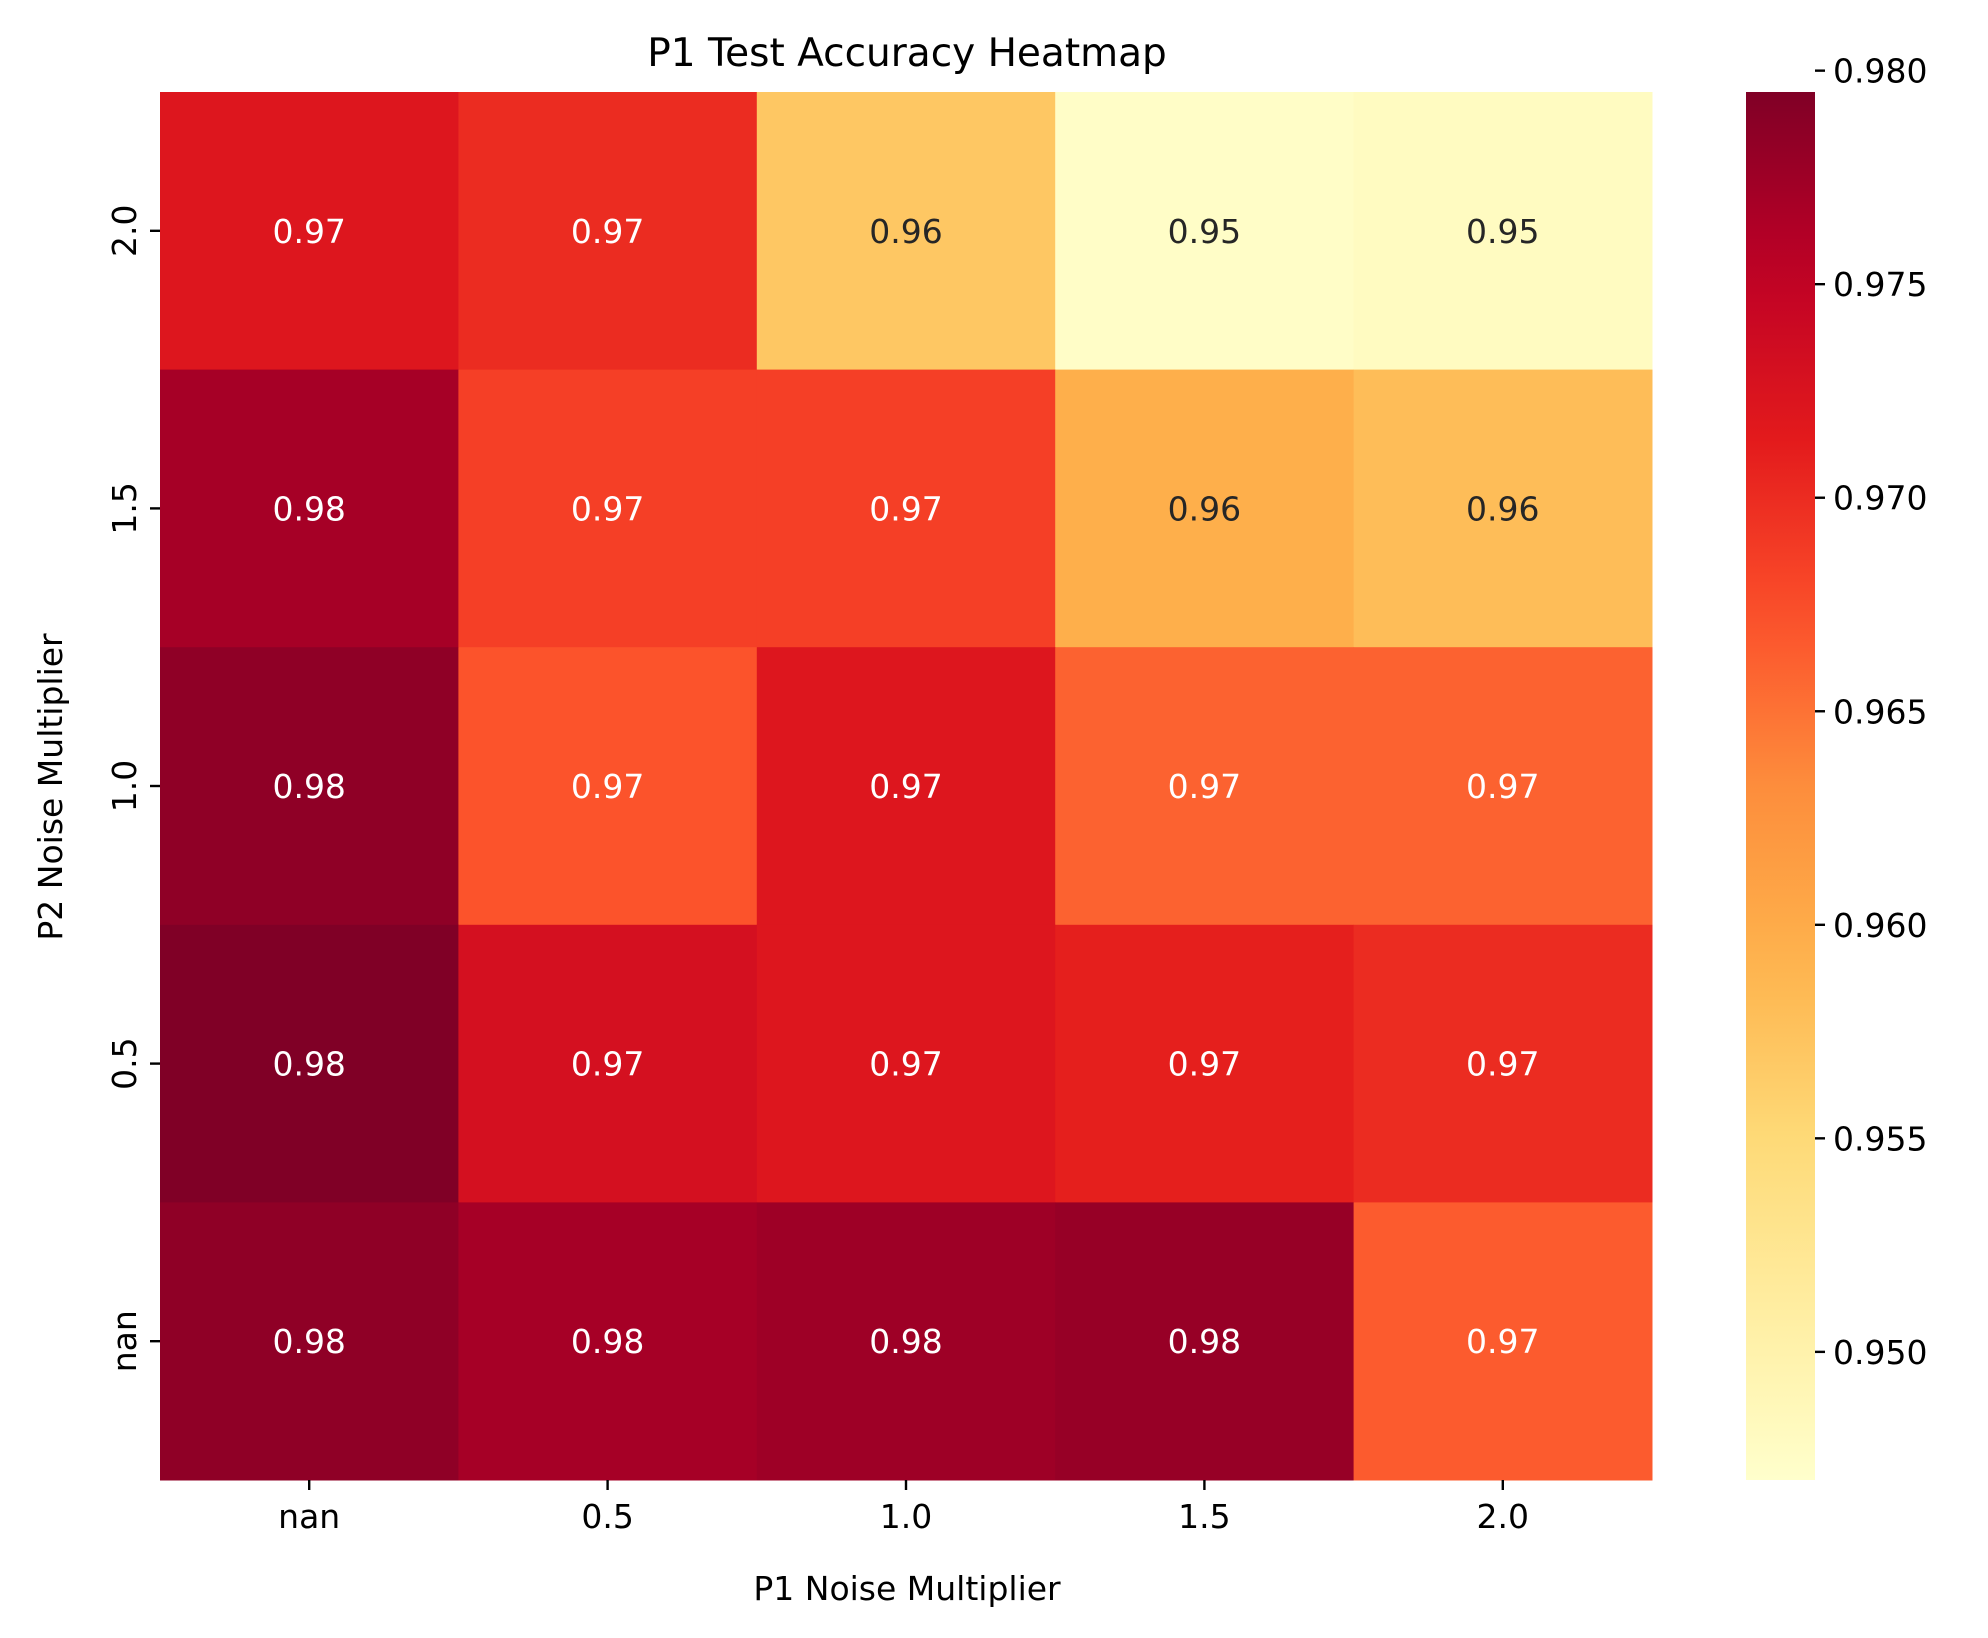 This screenshot has height=1638, width=1988. What do you see at coordinates (1880, 925) in the screenshot?
I see `colorbar-tick-label: 0.960` at bounding box center [1880, 925].